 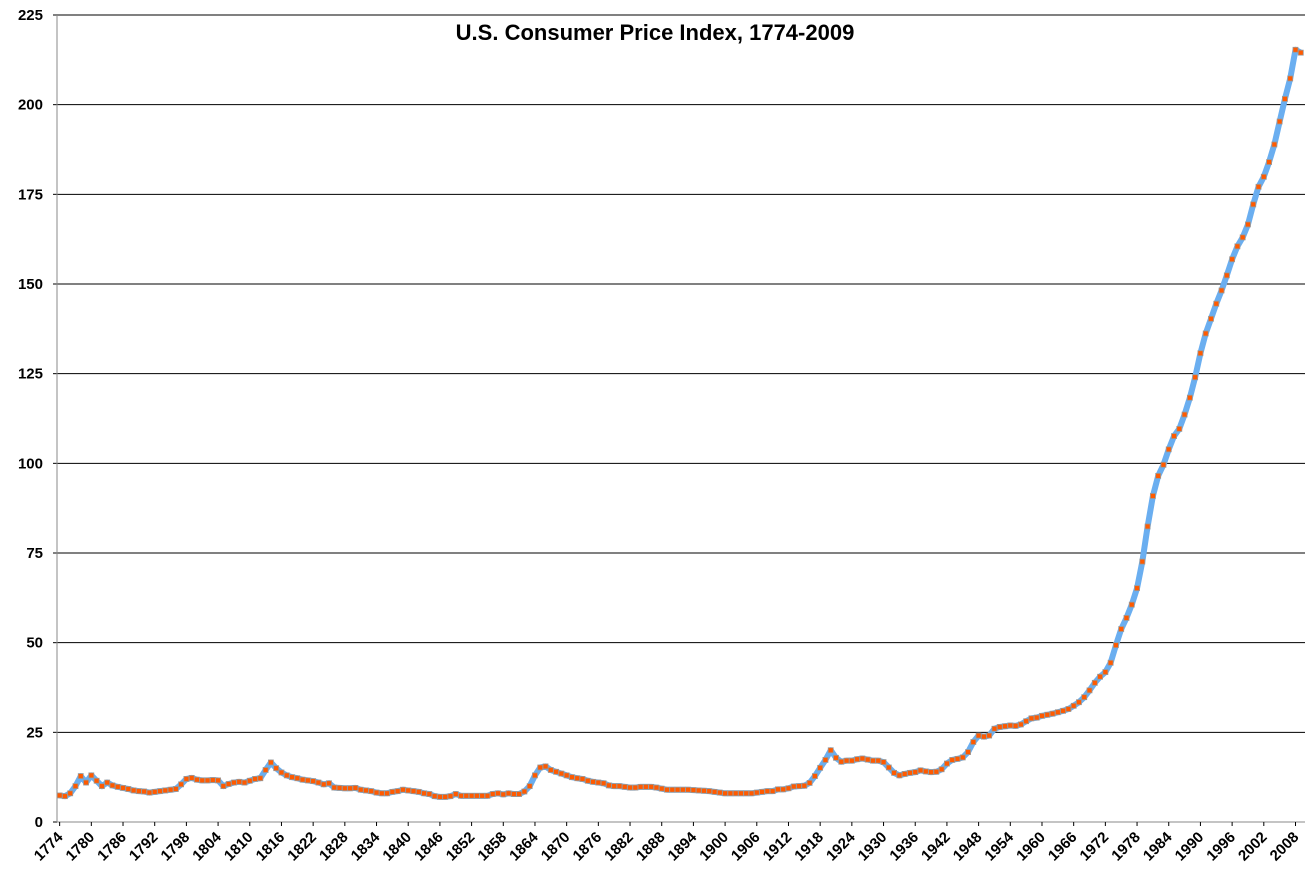 What do you see at coordinates (492, 847) in the screenshot?
I see `x-tick-label: 1858` at bounding box center [492, 847].